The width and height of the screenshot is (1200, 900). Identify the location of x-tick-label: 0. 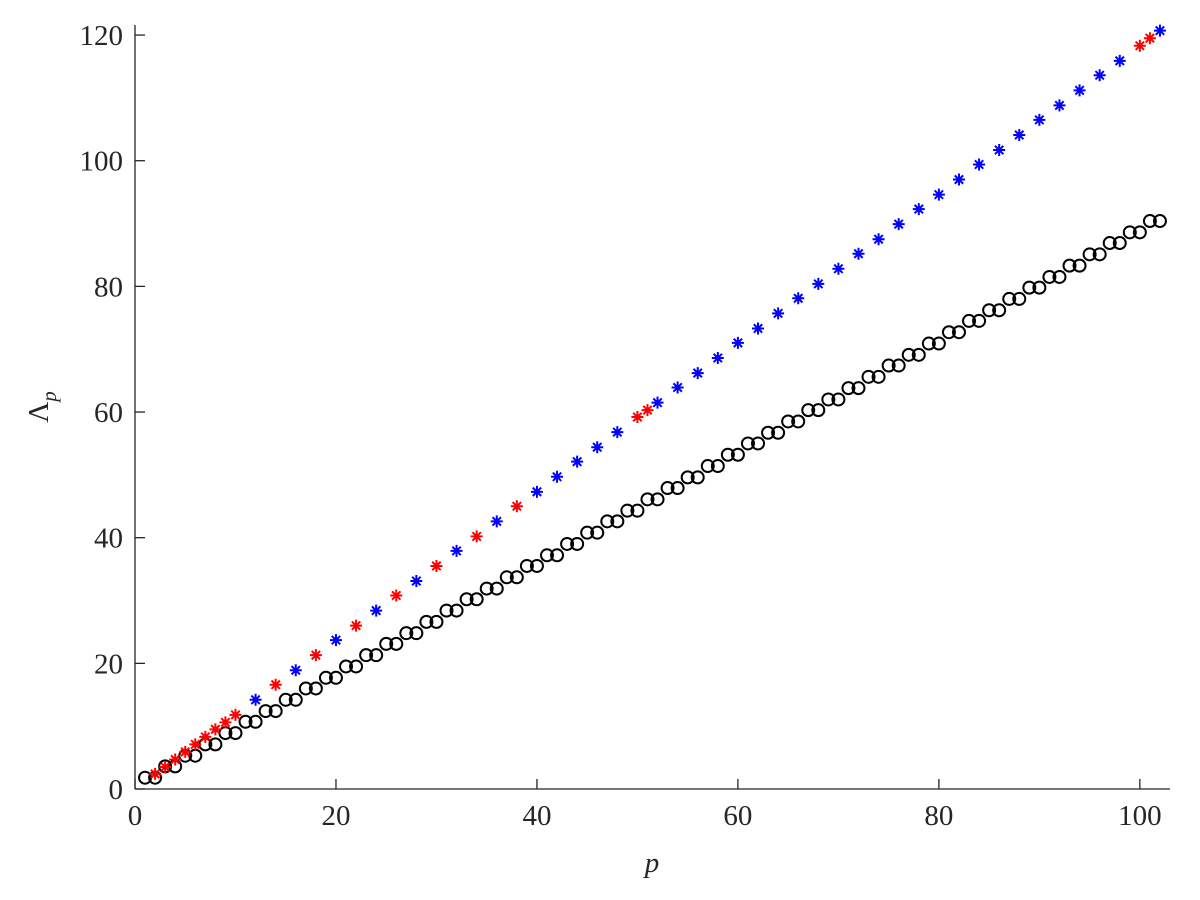
(135, 816).